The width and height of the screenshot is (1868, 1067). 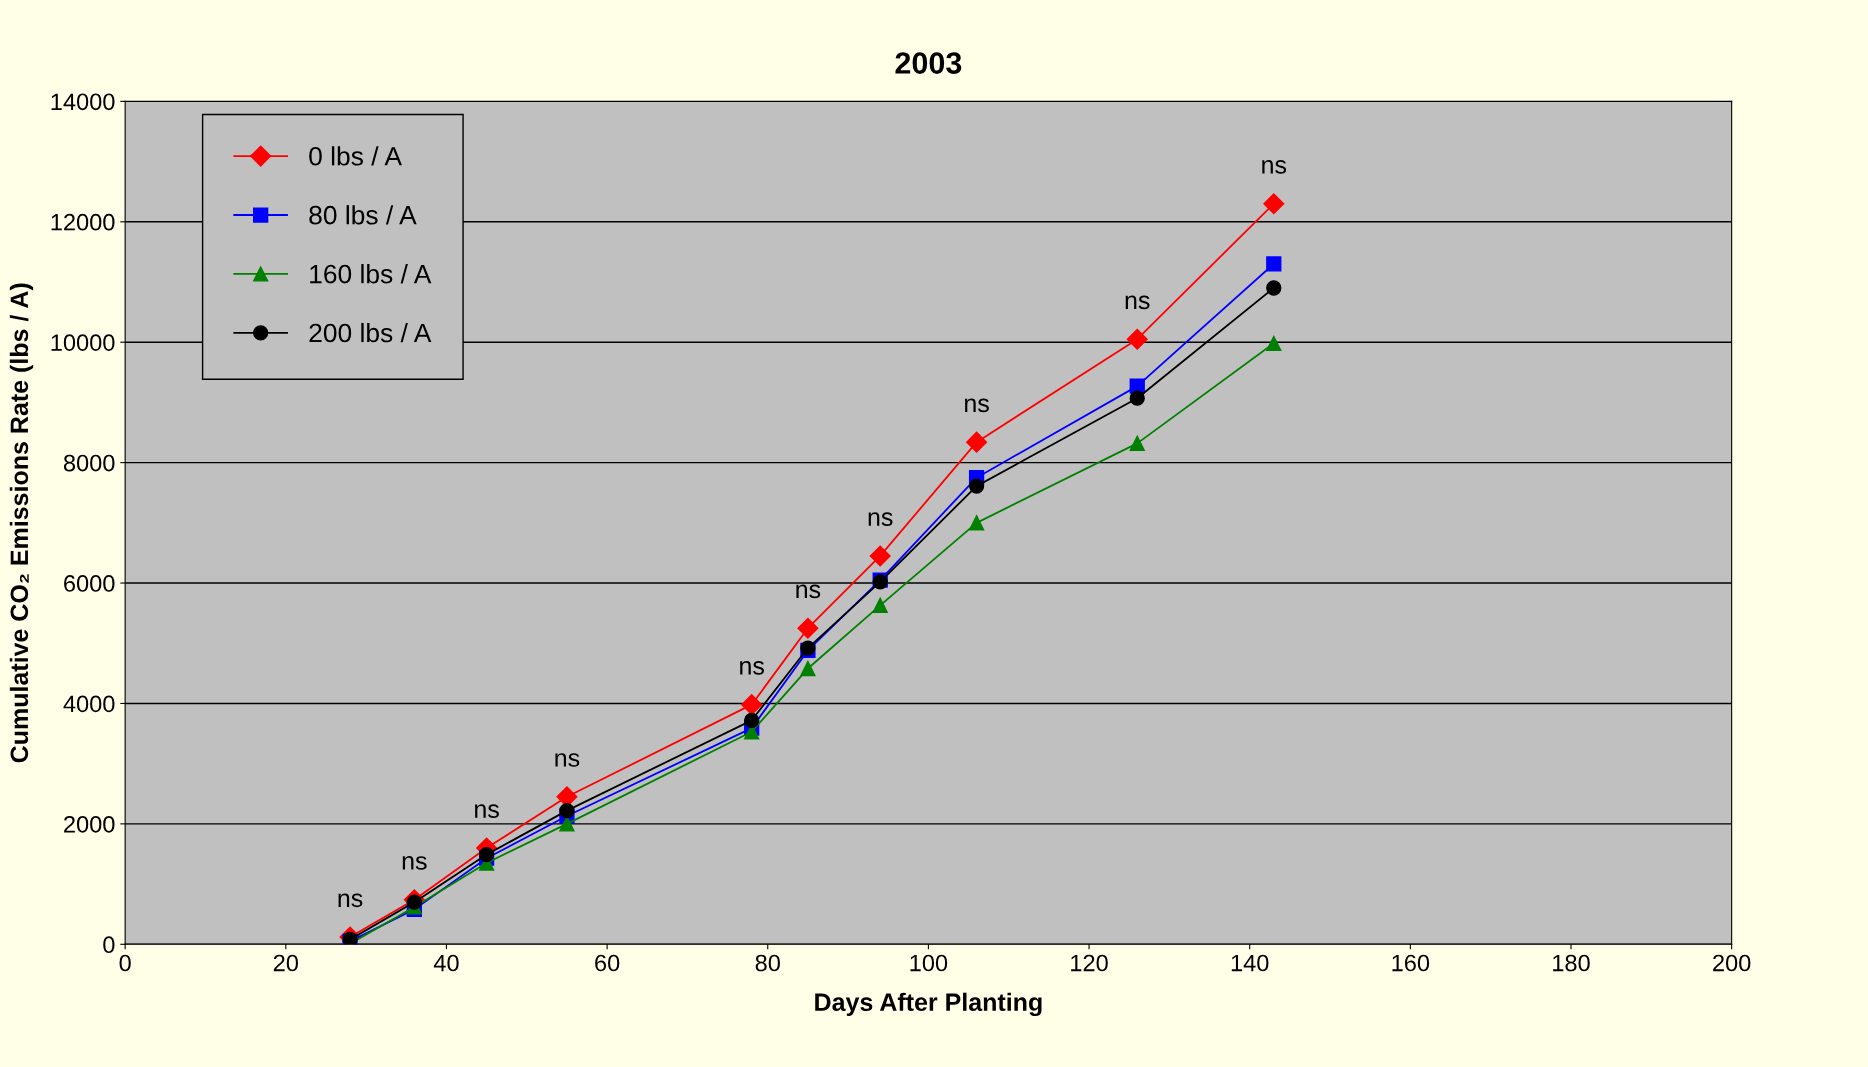 I want to click on y-tick-label: 0, so click(x=109, y=945).